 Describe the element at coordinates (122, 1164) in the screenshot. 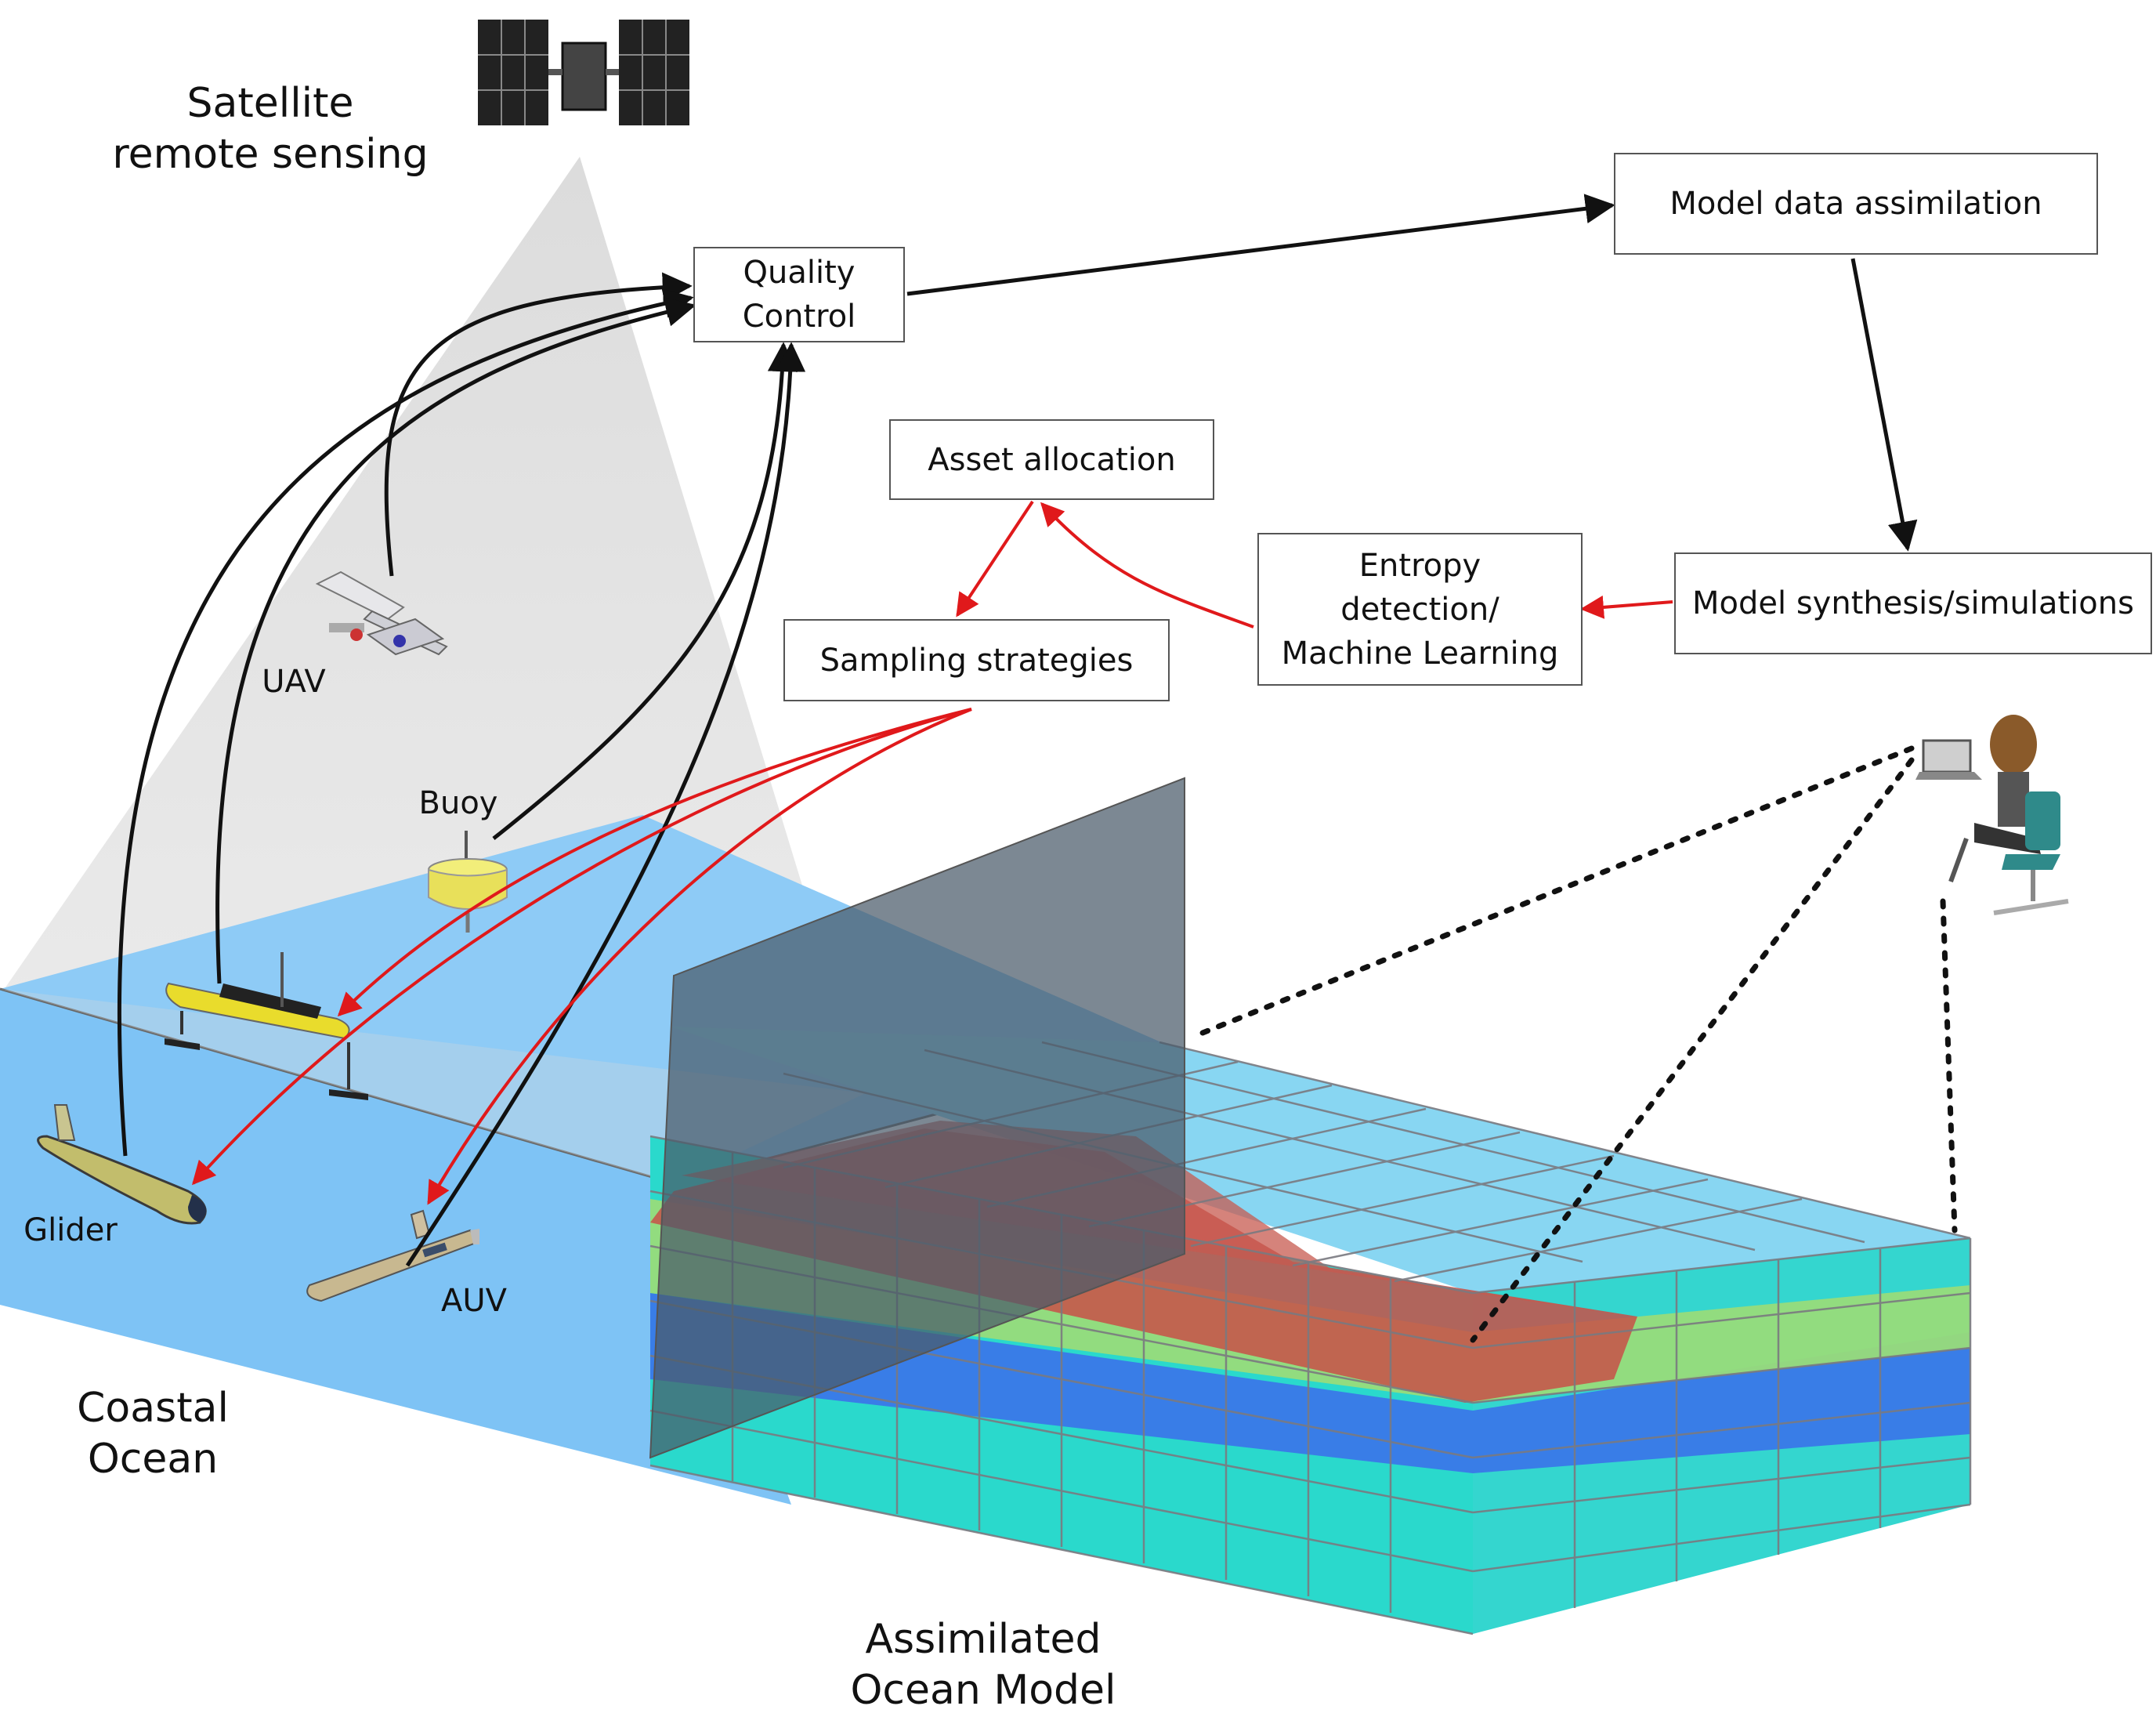

I see `glider-icon` at that location.